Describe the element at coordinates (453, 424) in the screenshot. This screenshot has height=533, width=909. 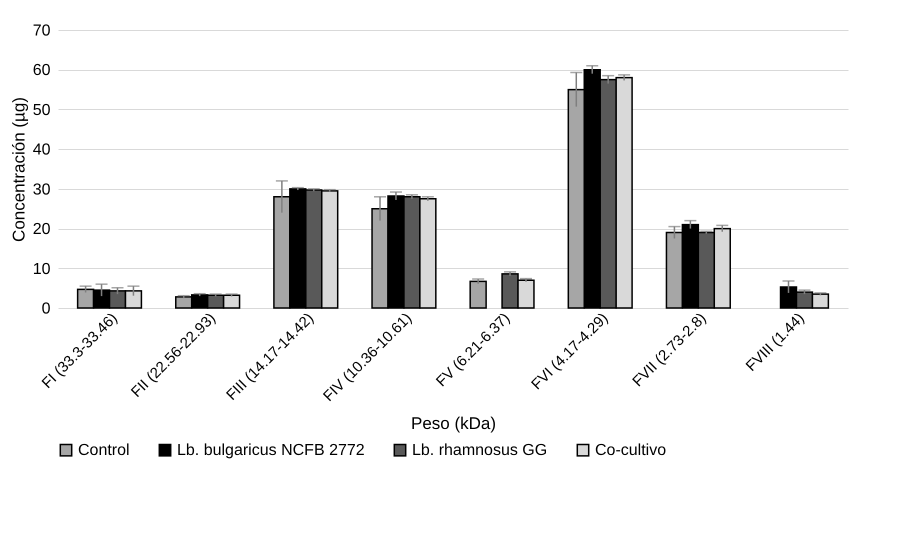
I see `x-axis-title: Peso (kDa)` at that location.